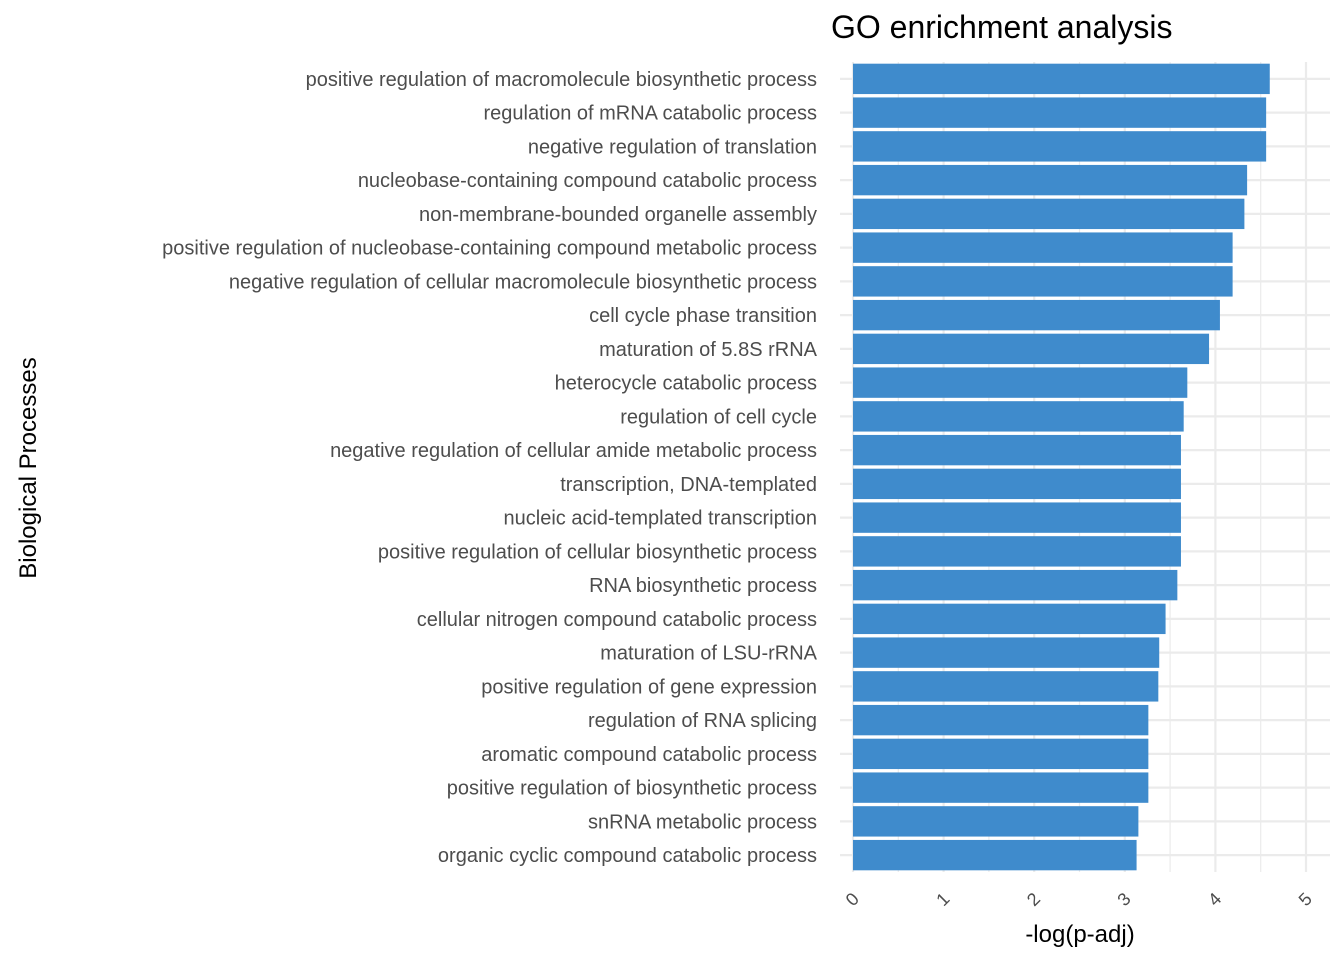  Describe the element at coordinates (1214, 899) in the screenshot. I see `x-tick-label: 4` at that location.